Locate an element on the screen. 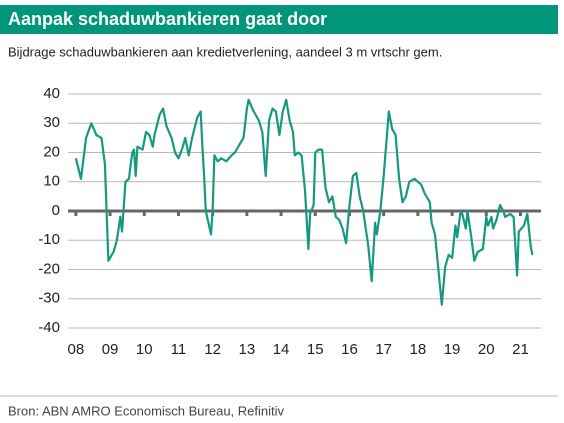 This screenshot has width=564, height=423. y-tick-label: 10 is located at coordinates (51, 181).